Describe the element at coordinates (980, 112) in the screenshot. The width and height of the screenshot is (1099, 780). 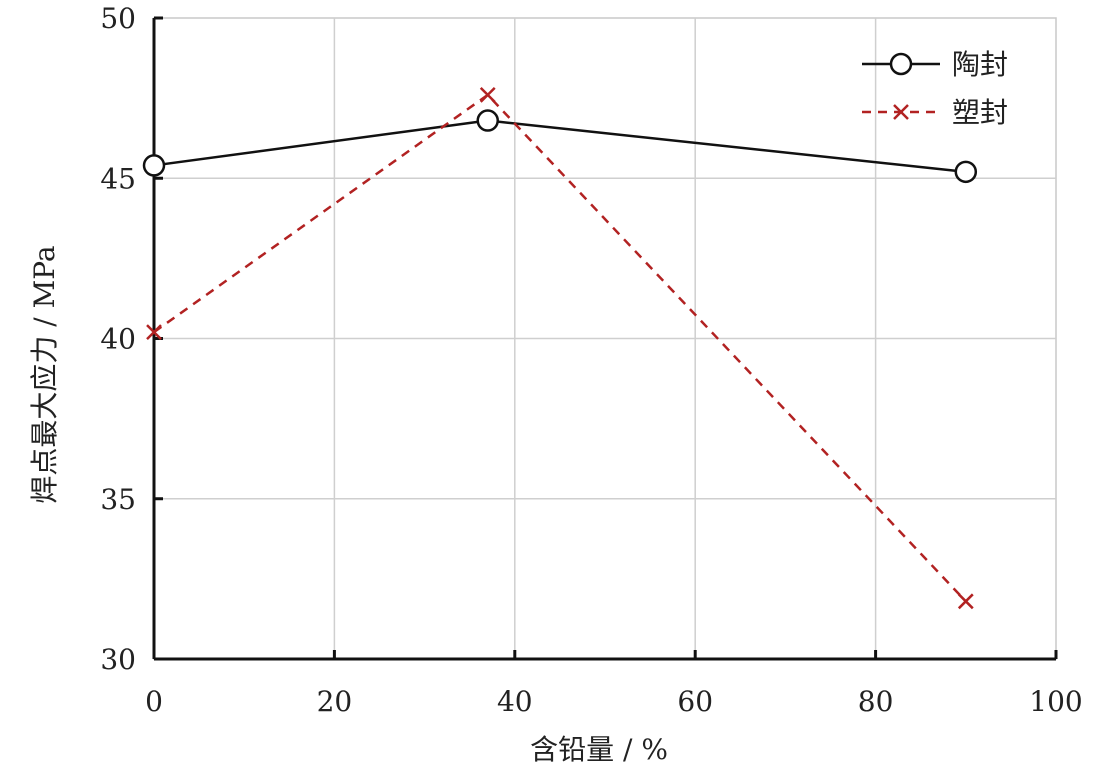
I see `legend-label: 塑封` at that location.